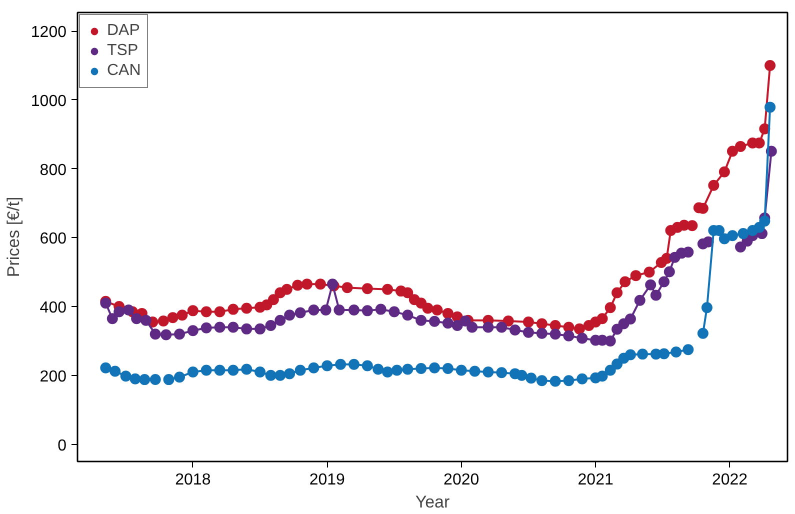 This screenshot has height=514, width=795. What do you see at coordinates (432, 502) in the screenshot?
I see `x-axis-title: Year` at bounding box center [432, 502].